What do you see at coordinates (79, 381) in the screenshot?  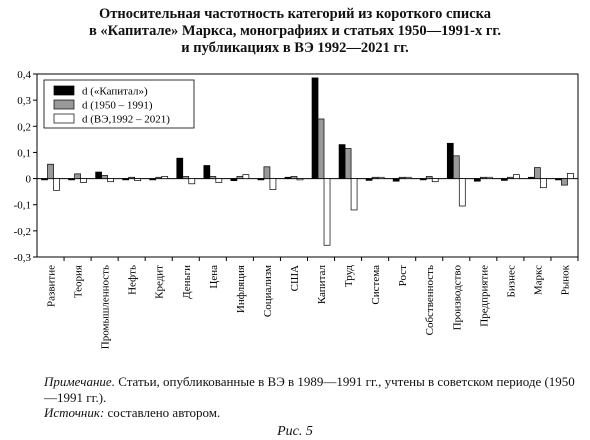 I see `note-label: Примечание.` at bounding box center [79, 381].